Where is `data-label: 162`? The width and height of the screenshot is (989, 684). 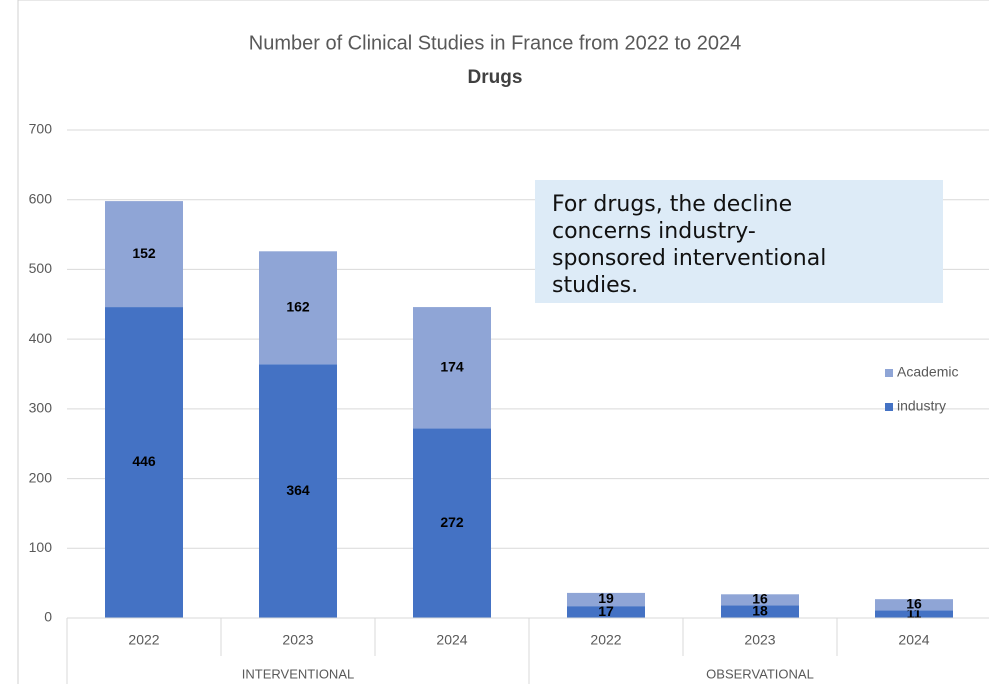
data-label: 162 is located at coordinates (298, 306).